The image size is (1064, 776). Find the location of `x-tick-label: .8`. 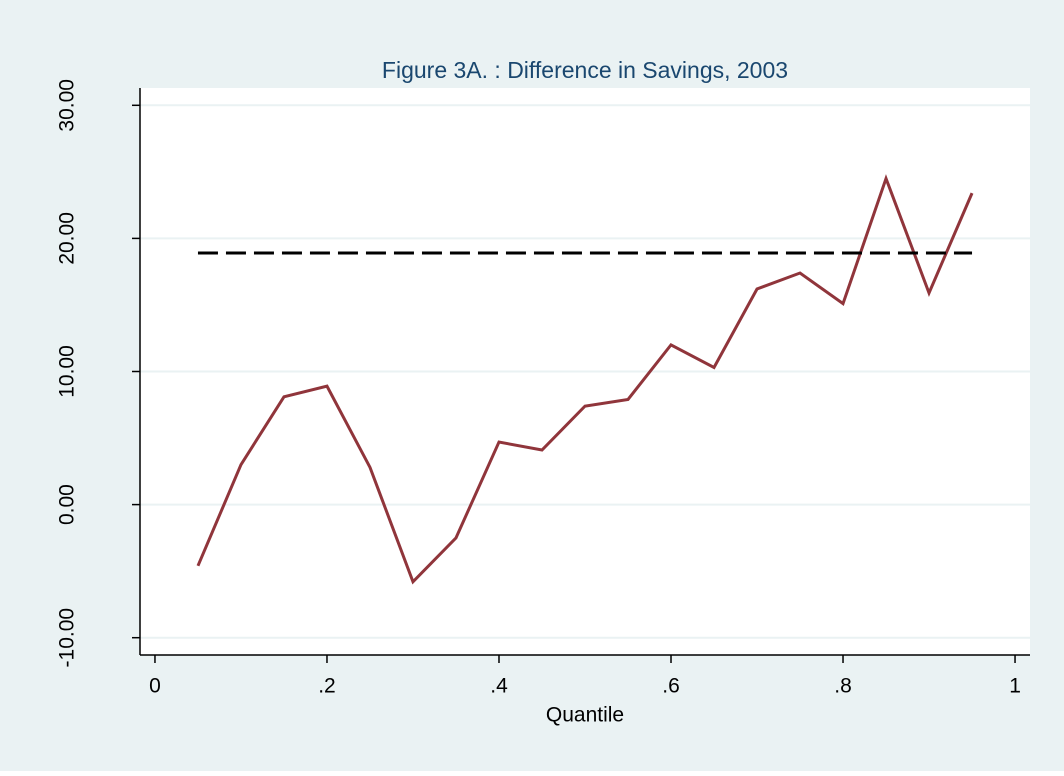

x-tick-label: .8 is located at coordinates (843, 686).